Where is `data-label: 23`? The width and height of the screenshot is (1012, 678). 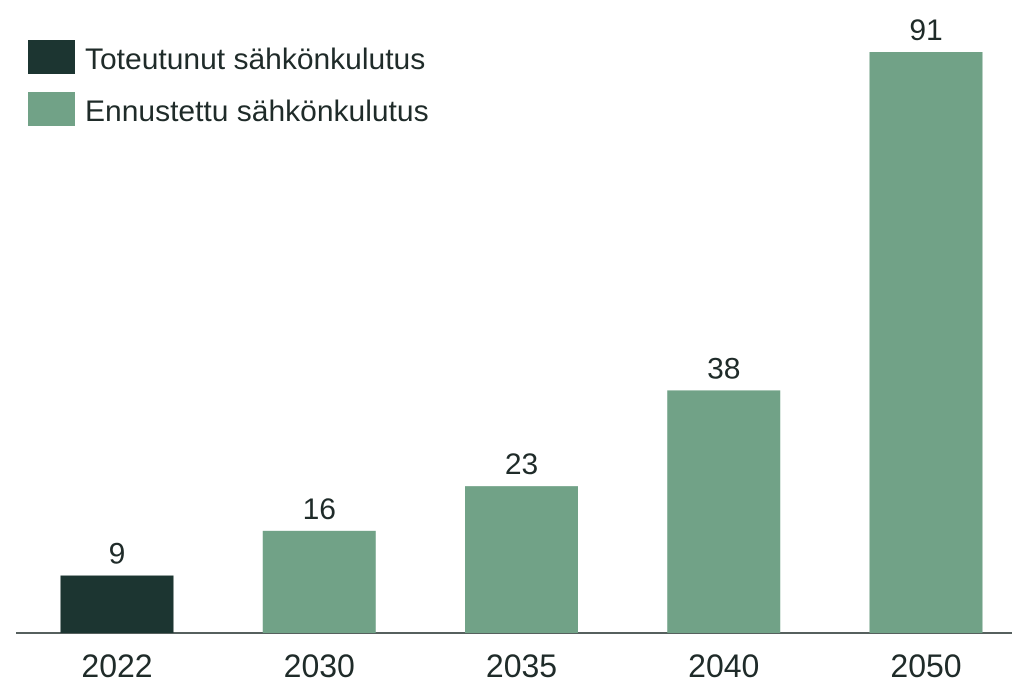
data-label: 23 is located at coordinates (521, 464).